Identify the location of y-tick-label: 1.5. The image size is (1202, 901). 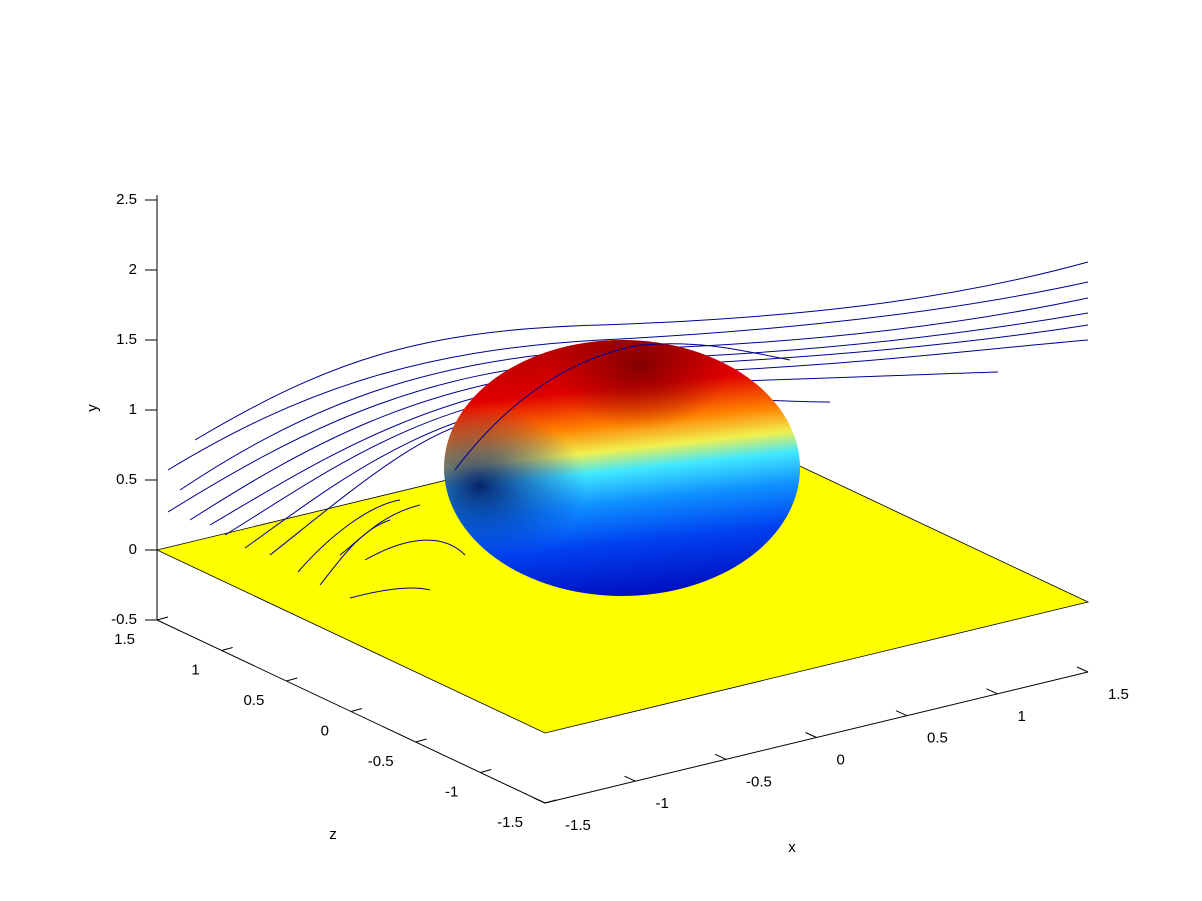
(126, 339).